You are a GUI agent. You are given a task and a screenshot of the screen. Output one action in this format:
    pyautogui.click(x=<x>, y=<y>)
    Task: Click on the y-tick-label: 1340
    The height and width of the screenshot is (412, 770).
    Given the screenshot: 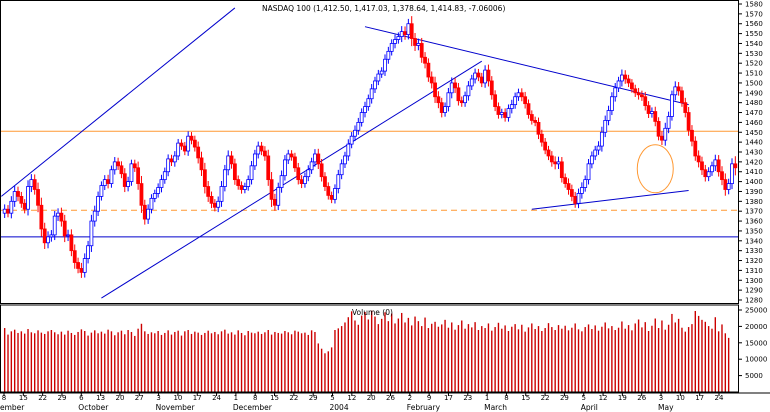 What is the action you would take?
    pyautogui.click(x=754, y=241)
    